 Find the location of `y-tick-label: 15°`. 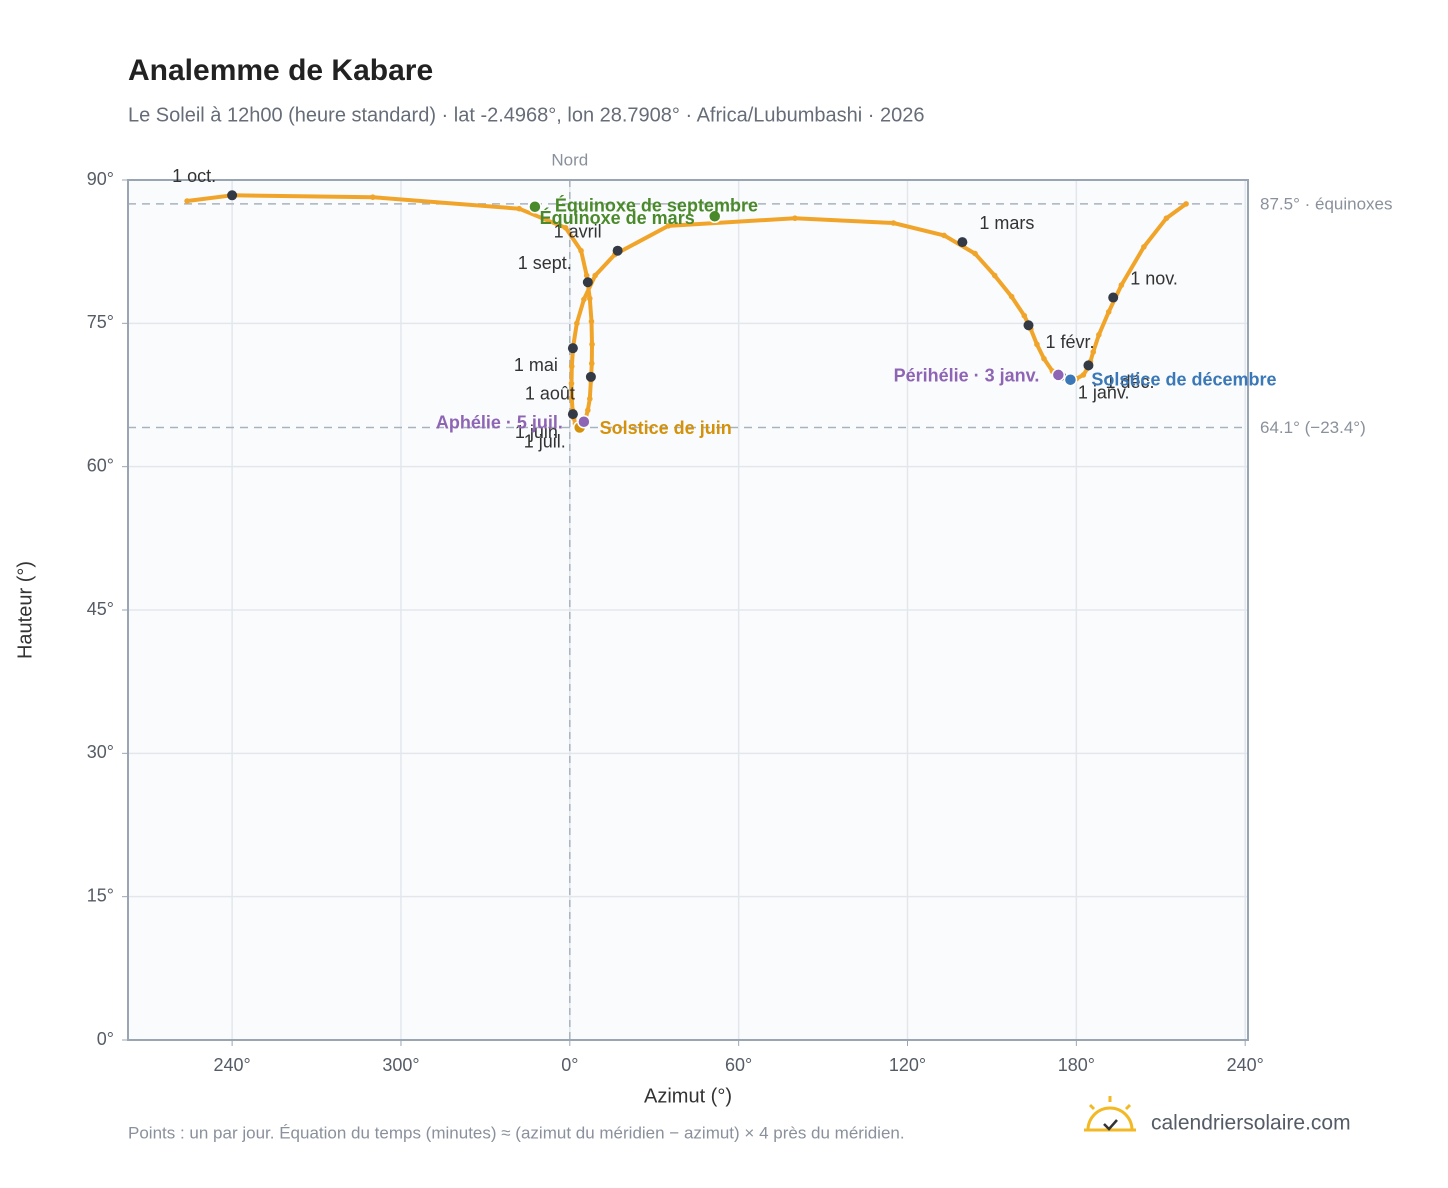

y-tick-label: 15° is located at coordinates (100, 895).